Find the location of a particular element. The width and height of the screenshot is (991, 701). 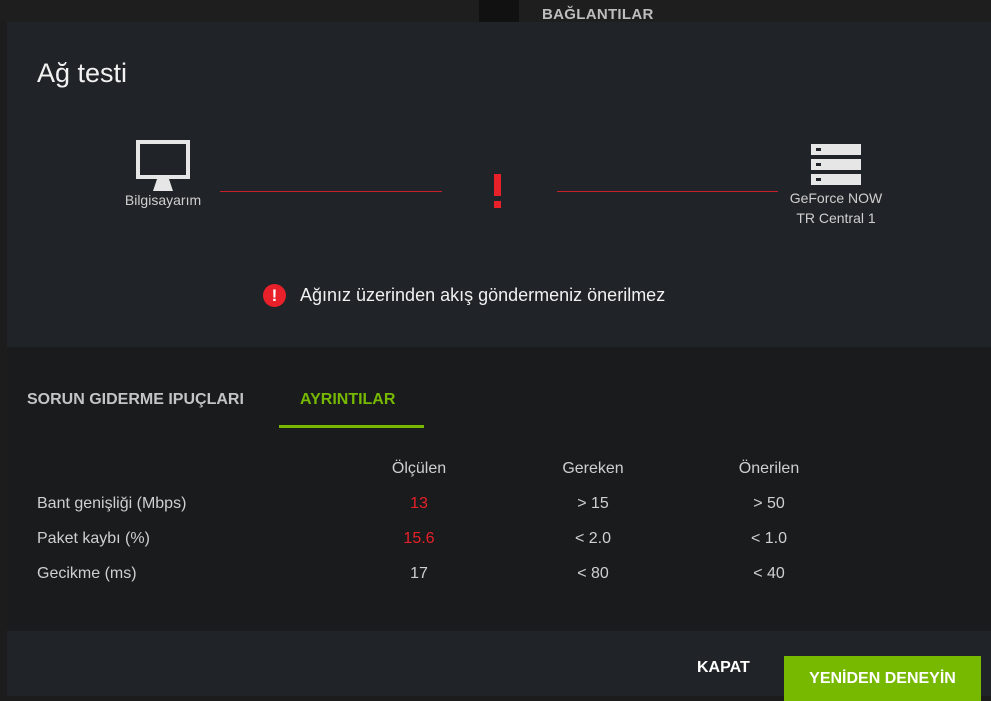

dialog-footer: KAPAT YENİDEN DENEYİN is located at coordinates (499, 666).